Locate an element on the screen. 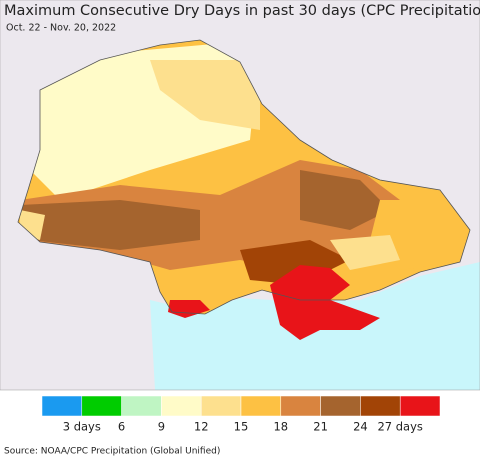  legend-label: 9 is located at coordinates (161, 427).